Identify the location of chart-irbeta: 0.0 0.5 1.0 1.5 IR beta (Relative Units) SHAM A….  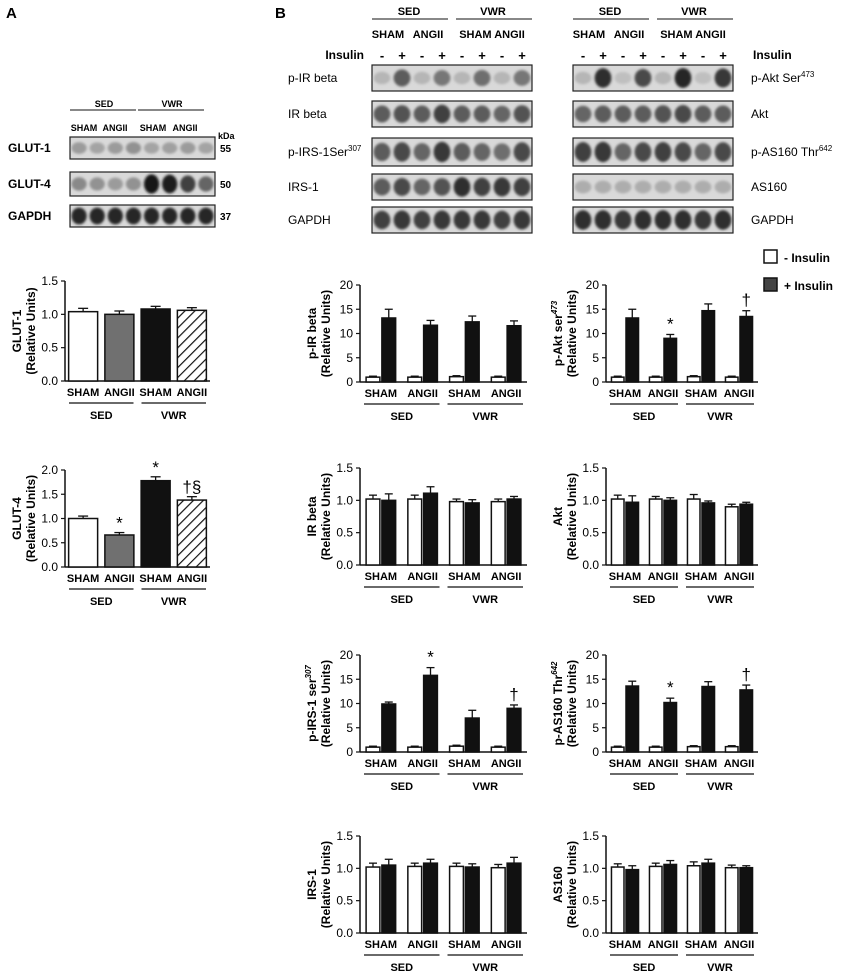
(416, 533).